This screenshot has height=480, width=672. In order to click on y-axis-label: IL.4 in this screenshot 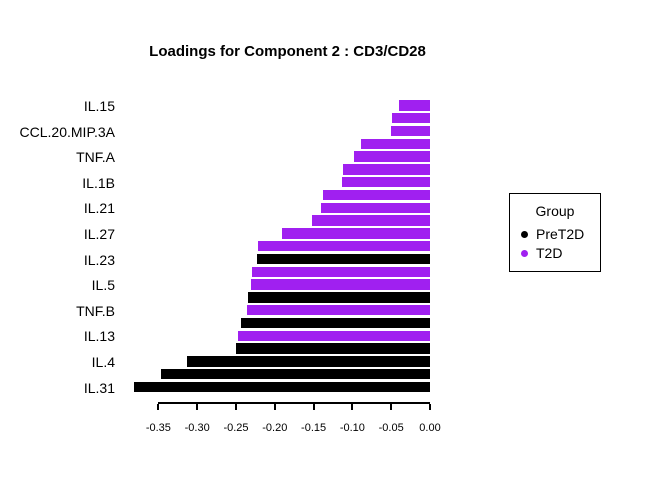, I will do `click(103, 361)`.